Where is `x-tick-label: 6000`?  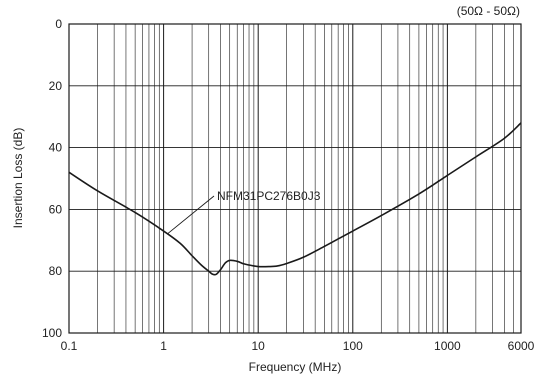 x-tick-label: 6000 is located at coordinates (521, 346).